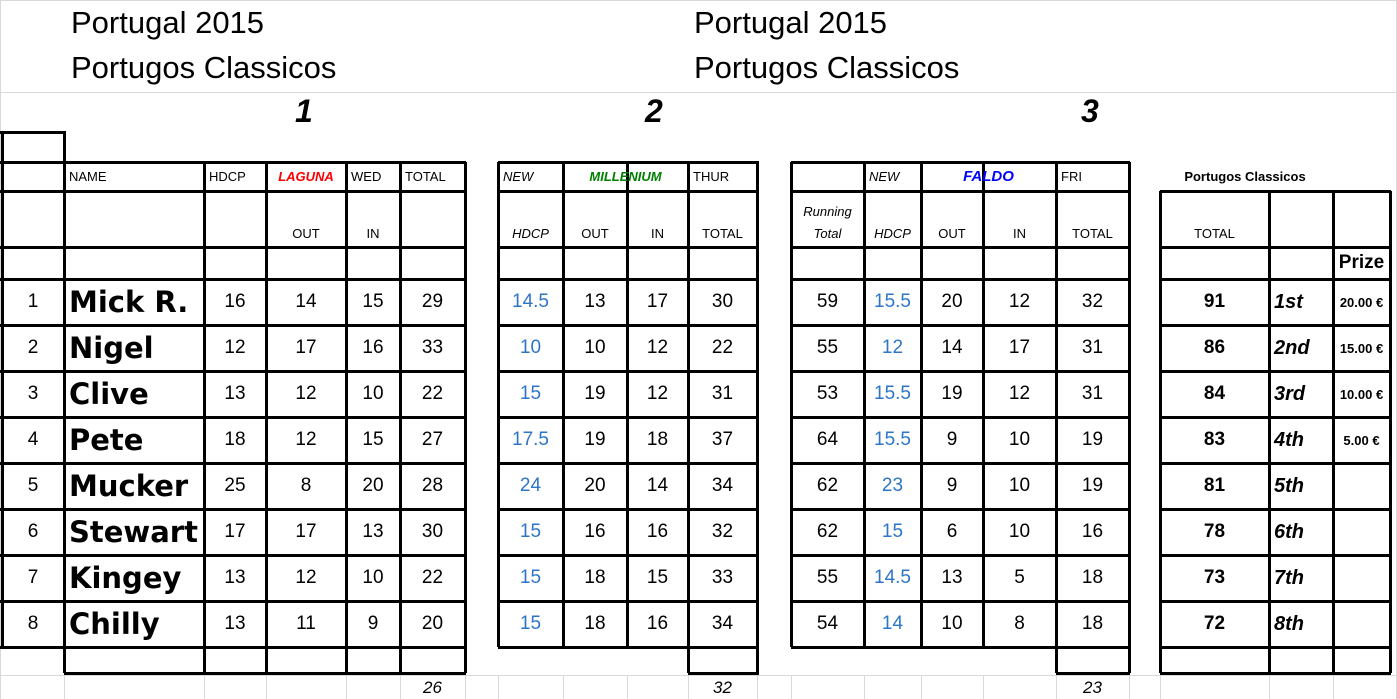 This screenshot has width=1397, height=699. Describe the element at coordinates (204, 67) in the screenshot. I see `page-title-left-line2: Portugos Classicos` at that location.